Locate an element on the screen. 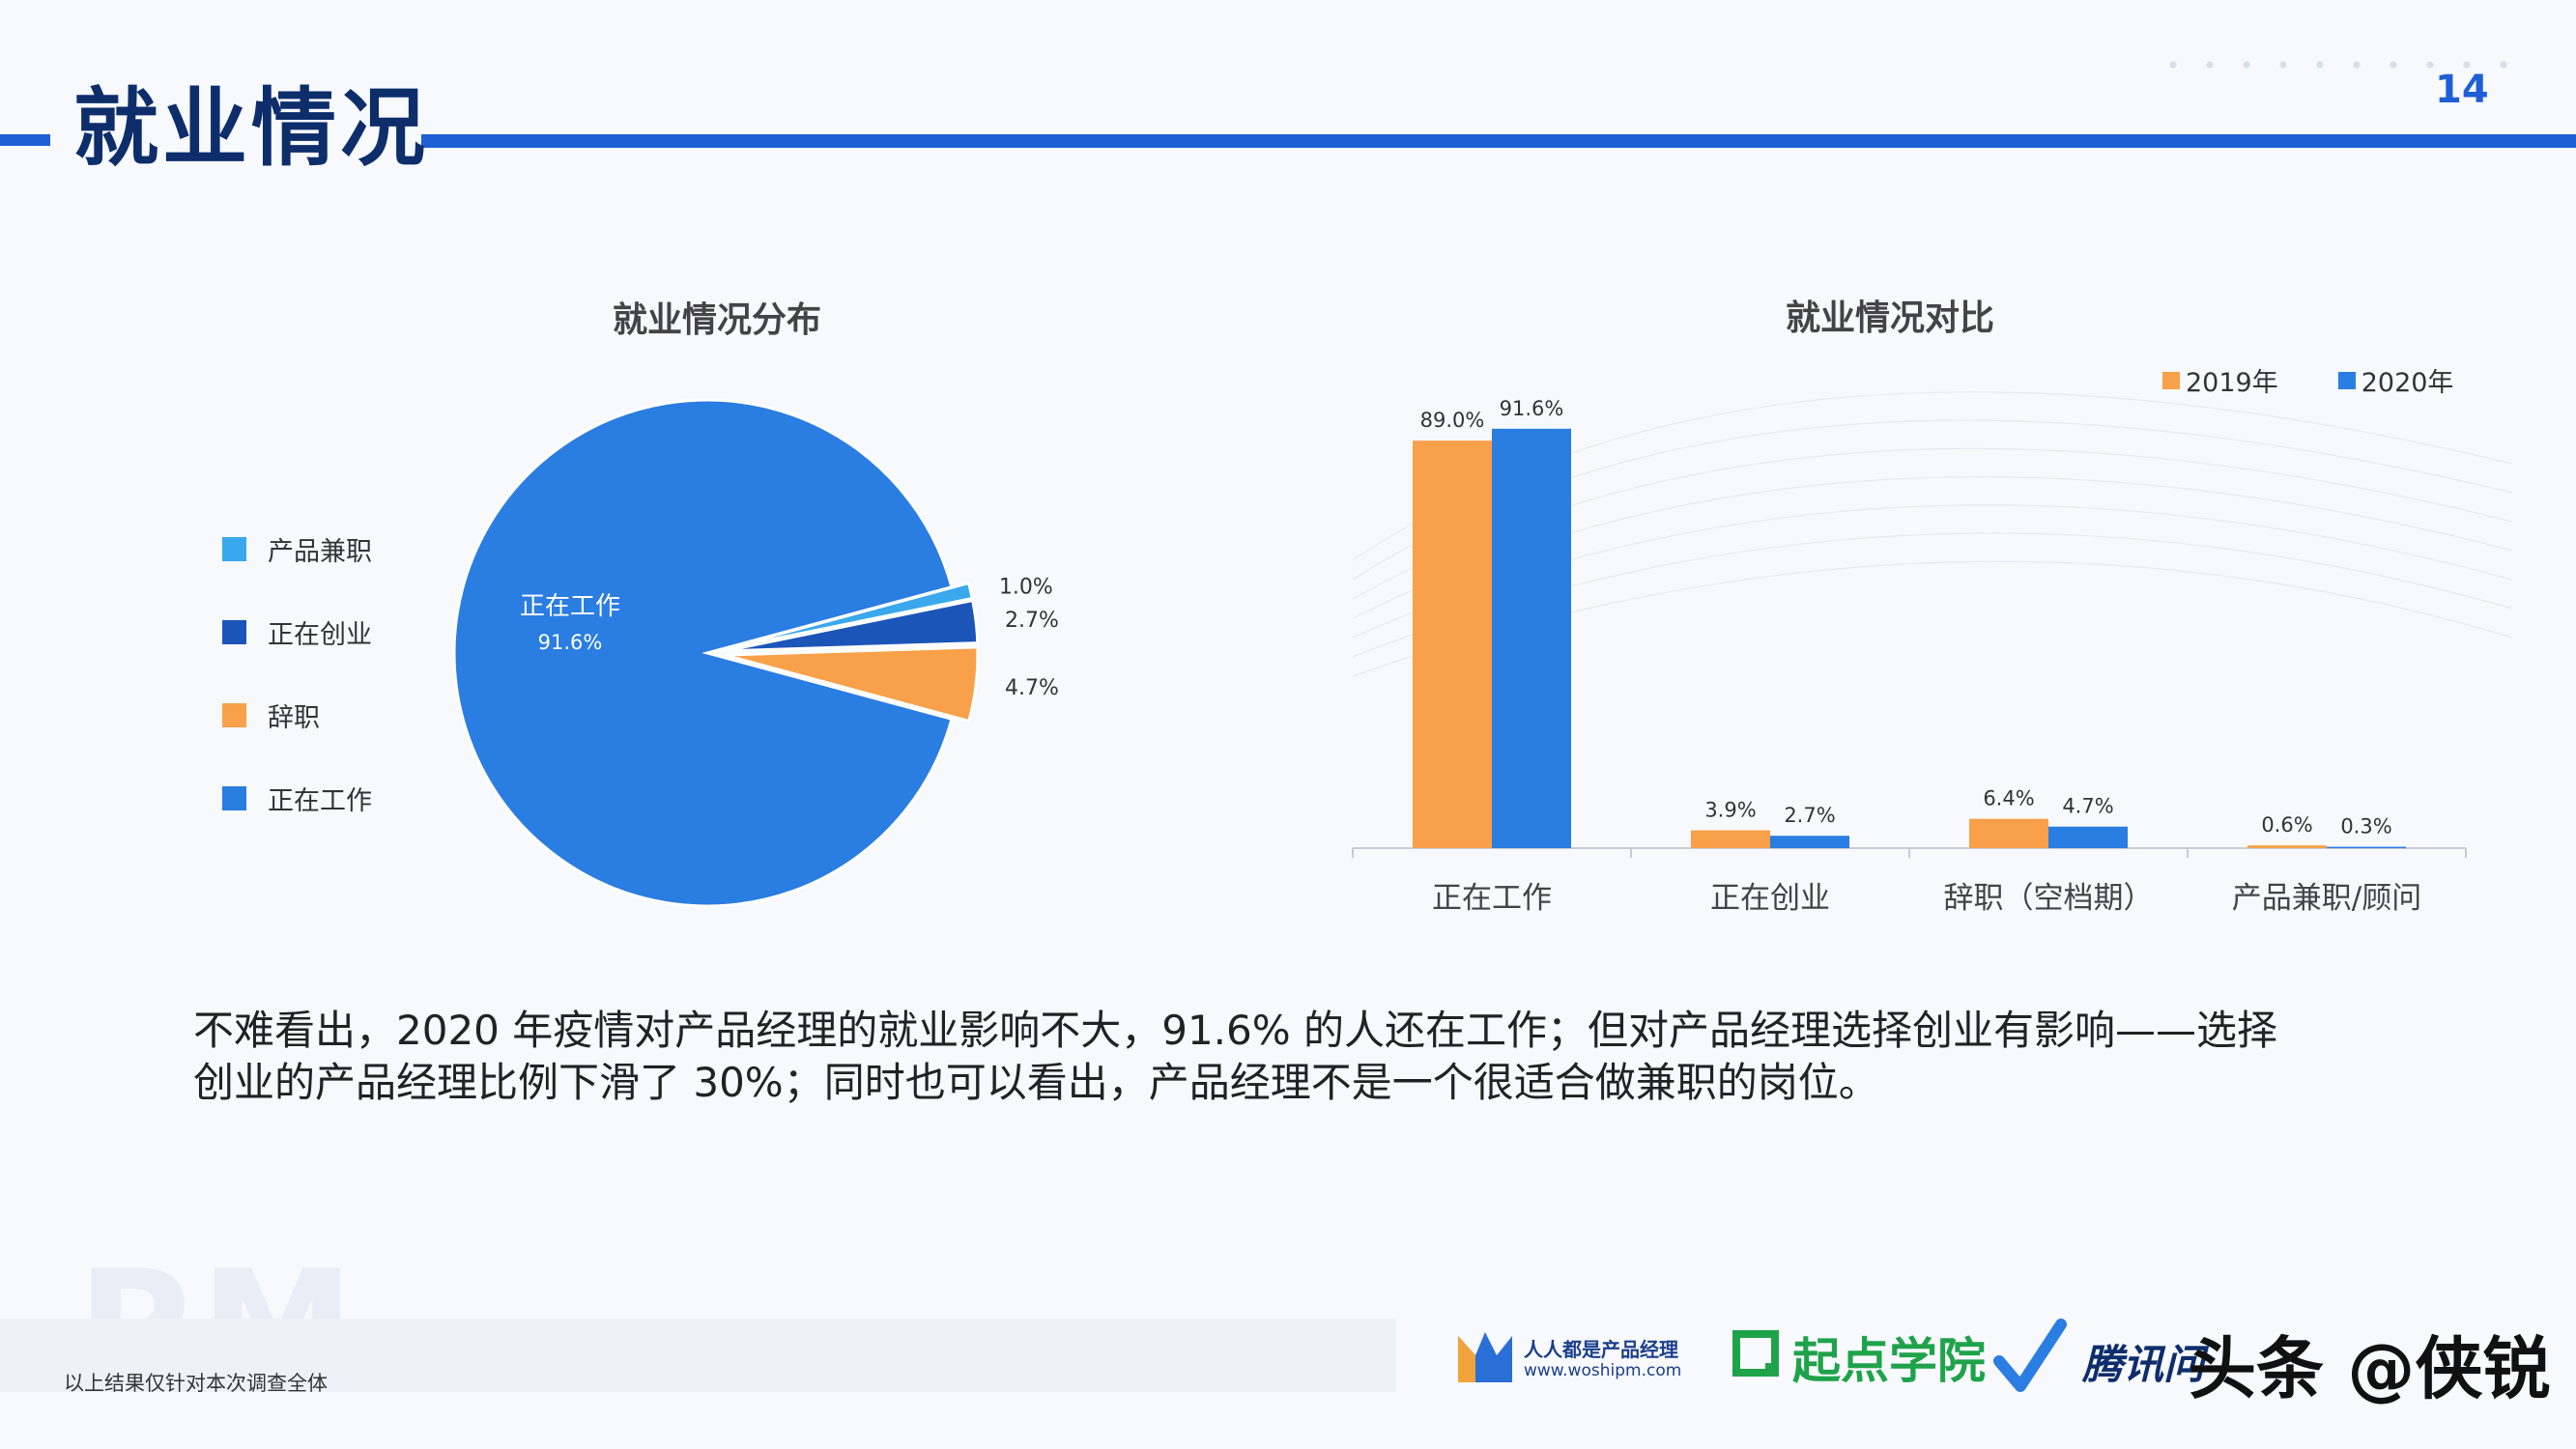  pie-main-slice-value: 91.6% is located at coordinates (571, 642).